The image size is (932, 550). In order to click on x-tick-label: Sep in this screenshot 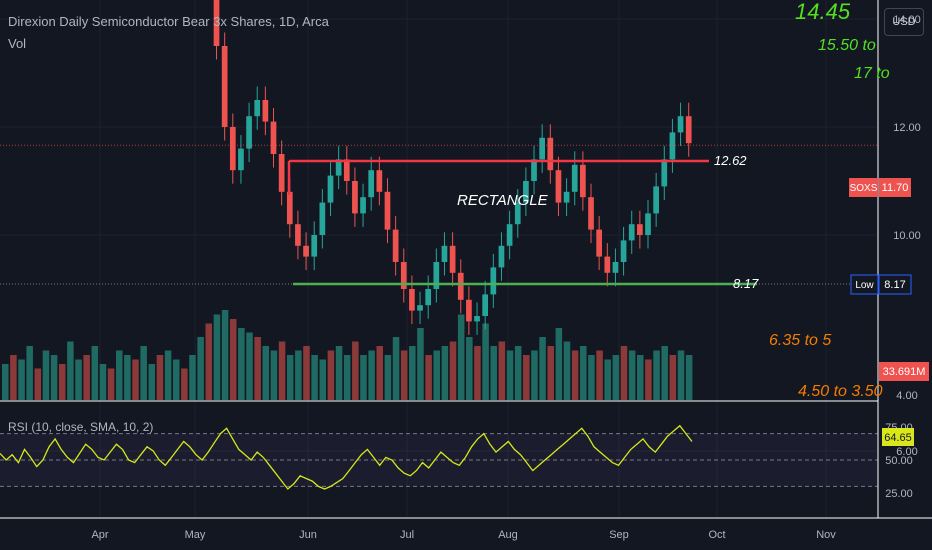, I will do `click(619, 535)`.